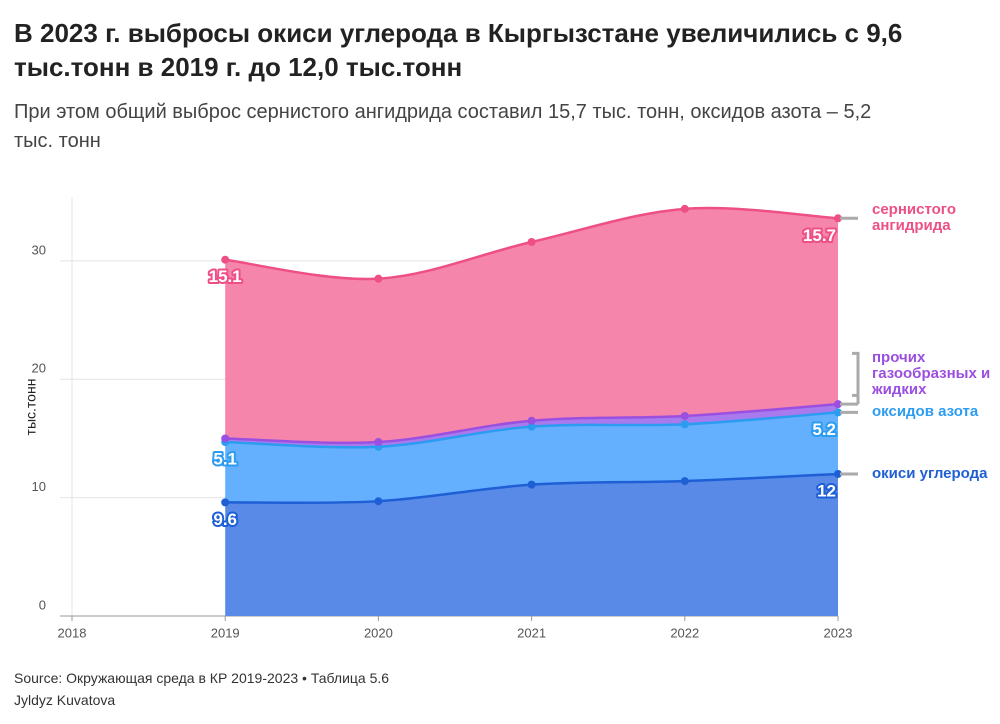 The height and width of the screenshot is (724, 1000). I want to click on y-axis-label: тыс.тонн, so click(31, 407).